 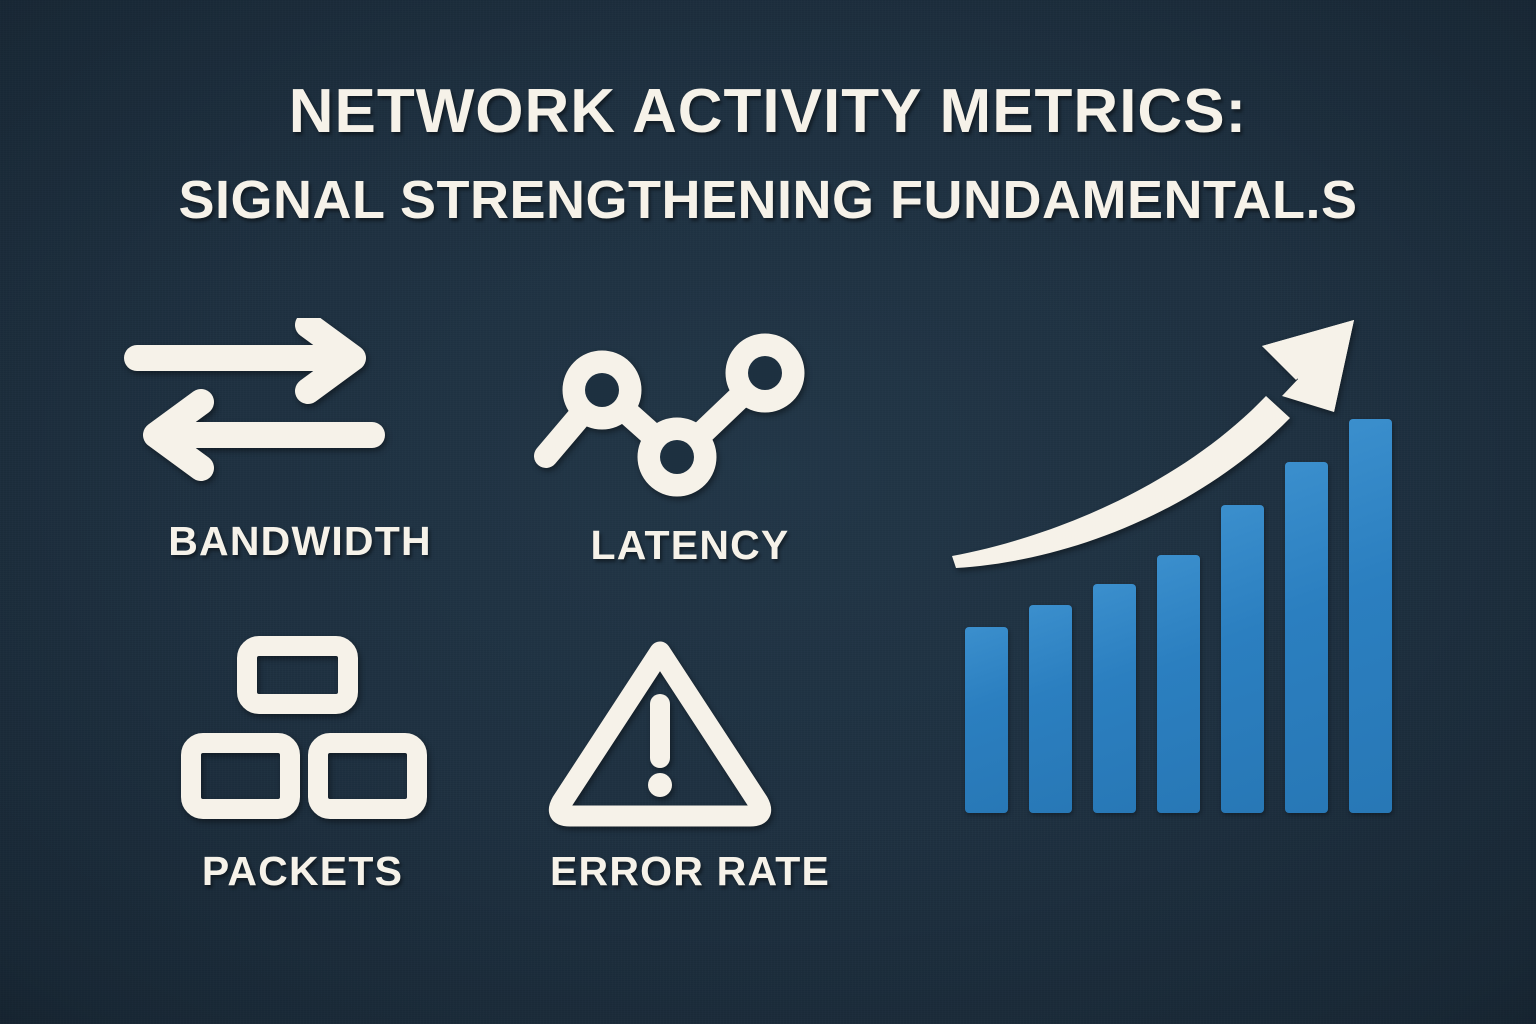 I want to click on line-chart-nodes-icon, so click(x=669, y=415).